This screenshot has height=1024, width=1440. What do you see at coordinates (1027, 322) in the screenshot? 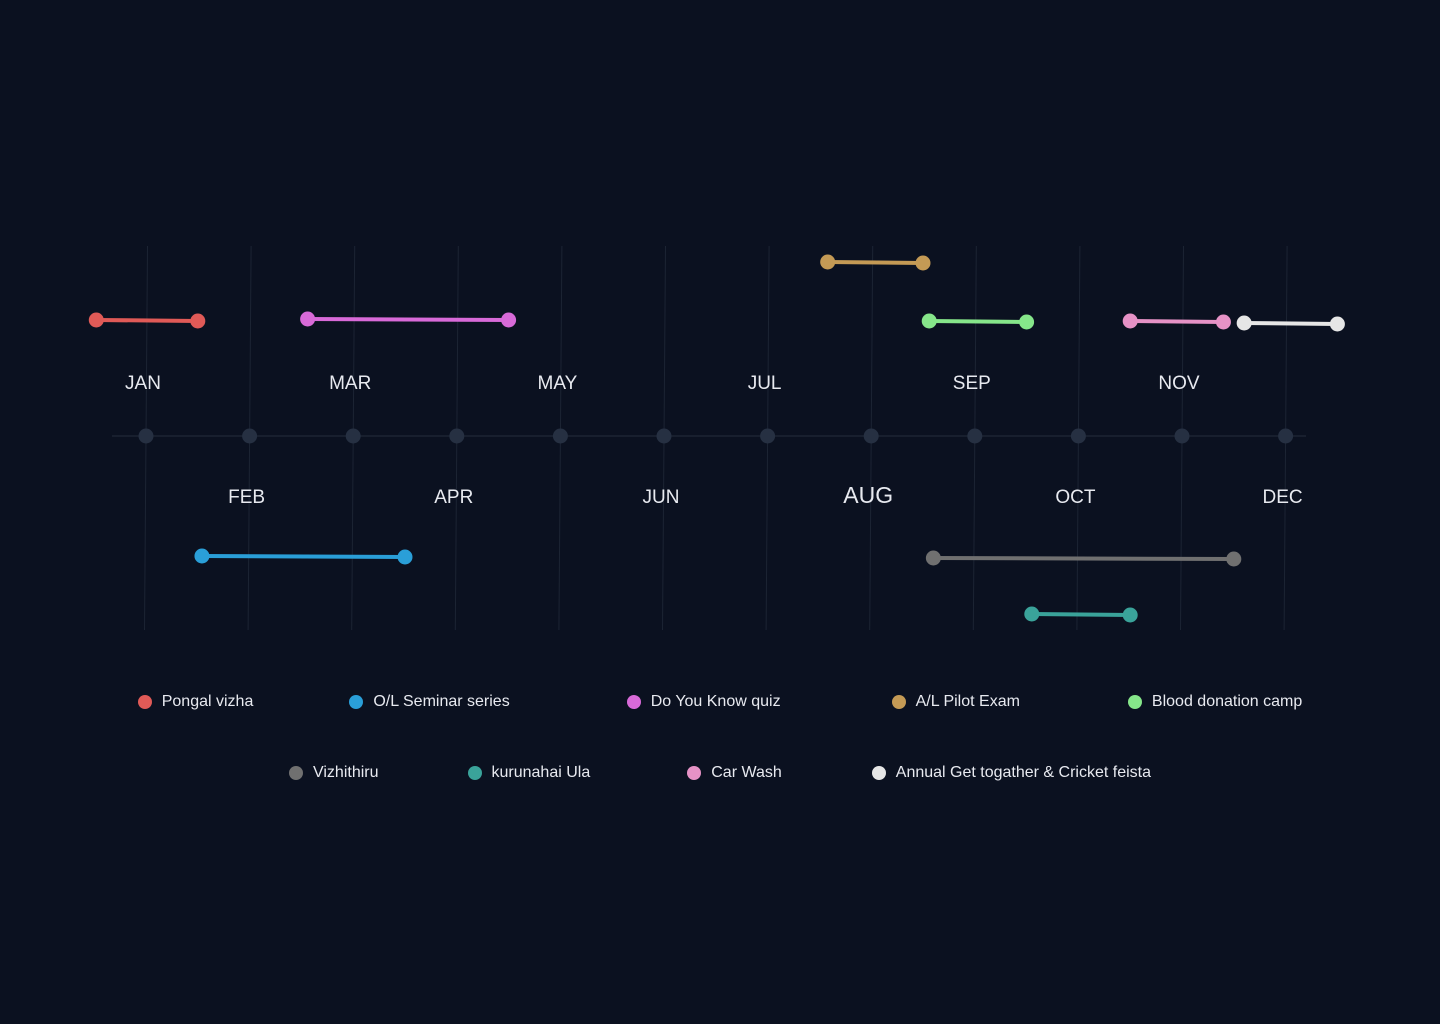
I see `event-end-blood-donation-camp` at bounding box center [1027, 322].